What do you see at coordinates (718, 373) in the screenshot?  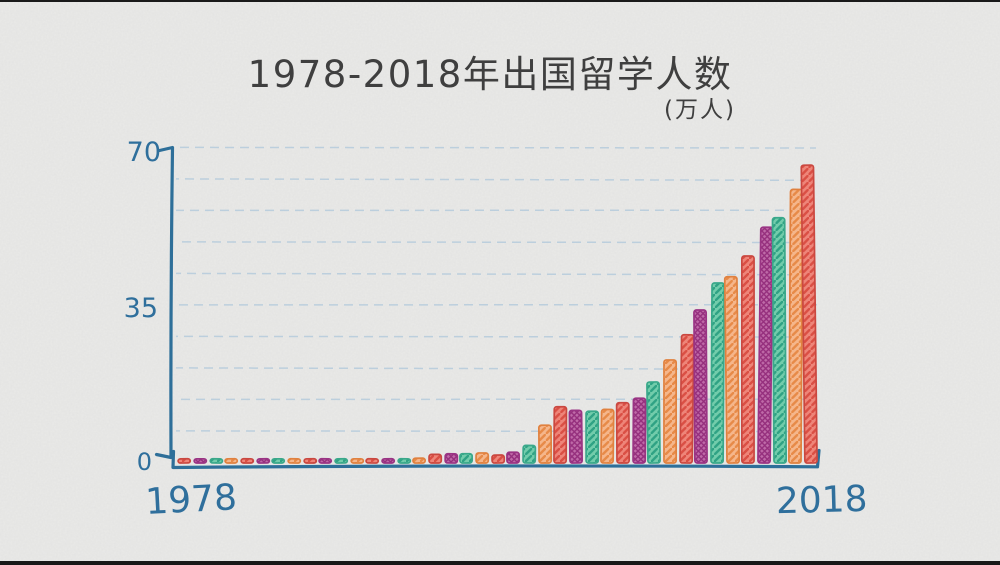 I see `bar-2012` at bounding box center [718, 373].